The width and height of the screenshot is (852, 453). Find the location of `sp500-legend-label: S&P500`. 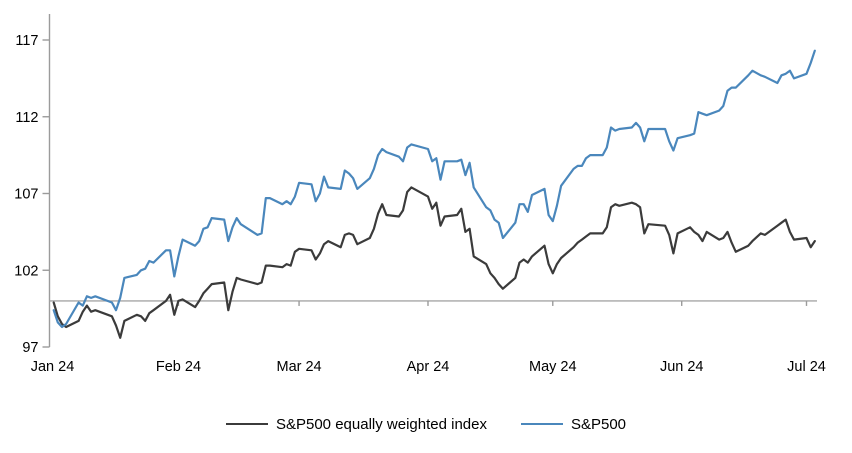

sp500-legend-label: S&P500 is located at coordinates (598, 424).